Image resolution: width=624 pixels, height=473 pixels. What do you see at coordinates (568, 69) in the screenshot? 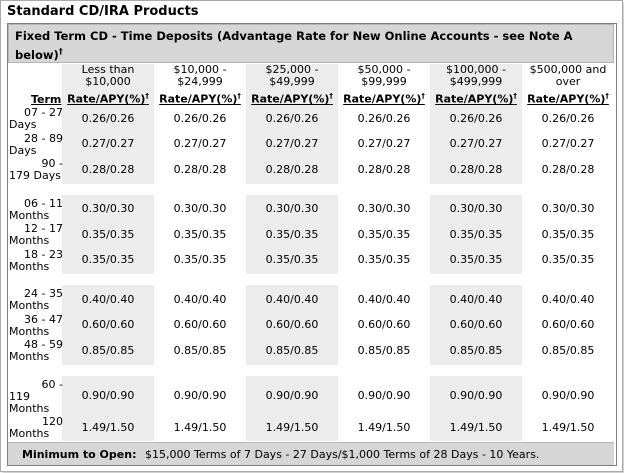
I see `column-range-line: $500,000 and` at bounding box center [568, 69].